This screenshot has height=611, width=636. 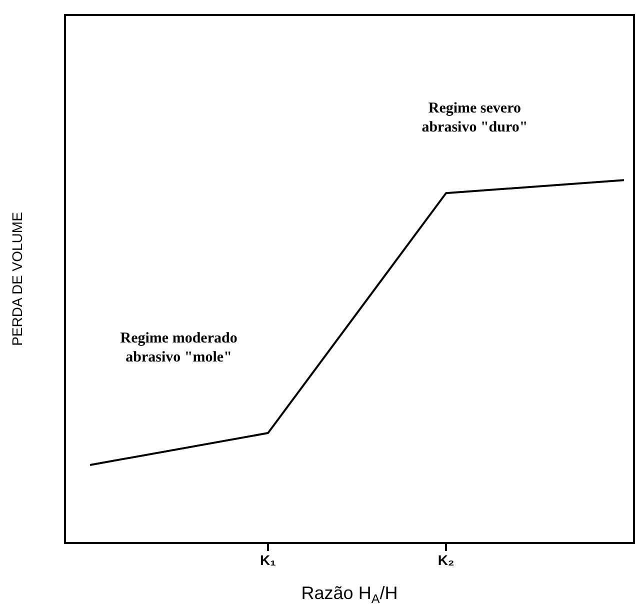 I want to click on x-tick-label: K₂, so click(x=446, y=560).